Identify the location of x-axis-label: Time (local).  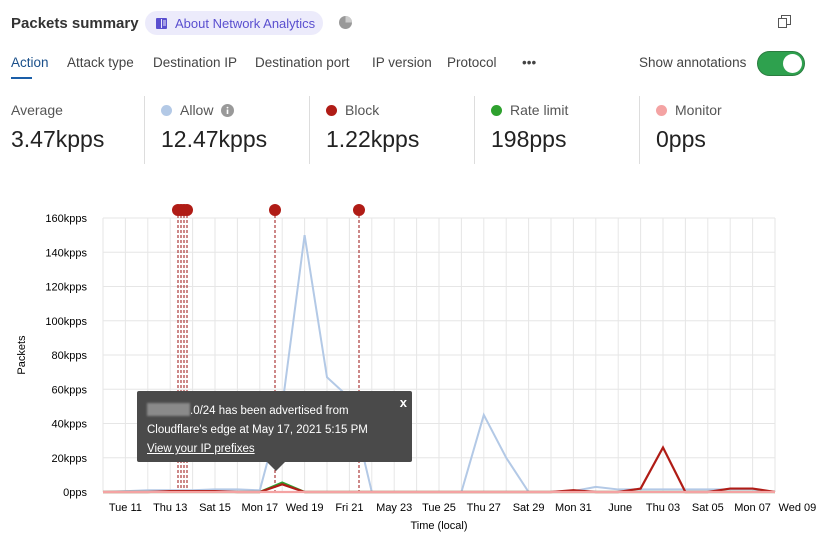
(438, 526).